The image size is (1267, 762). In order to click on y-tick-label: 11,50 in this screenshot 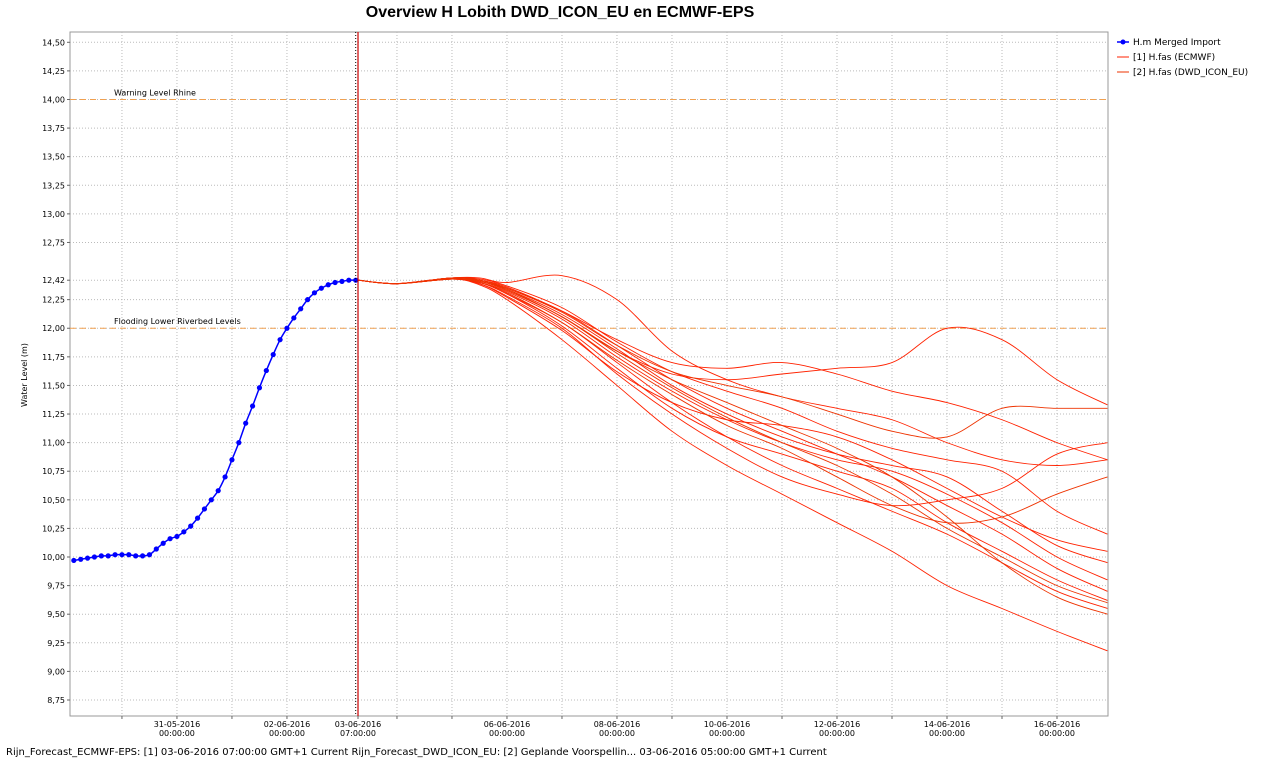, I will do `click(53, 385)`.